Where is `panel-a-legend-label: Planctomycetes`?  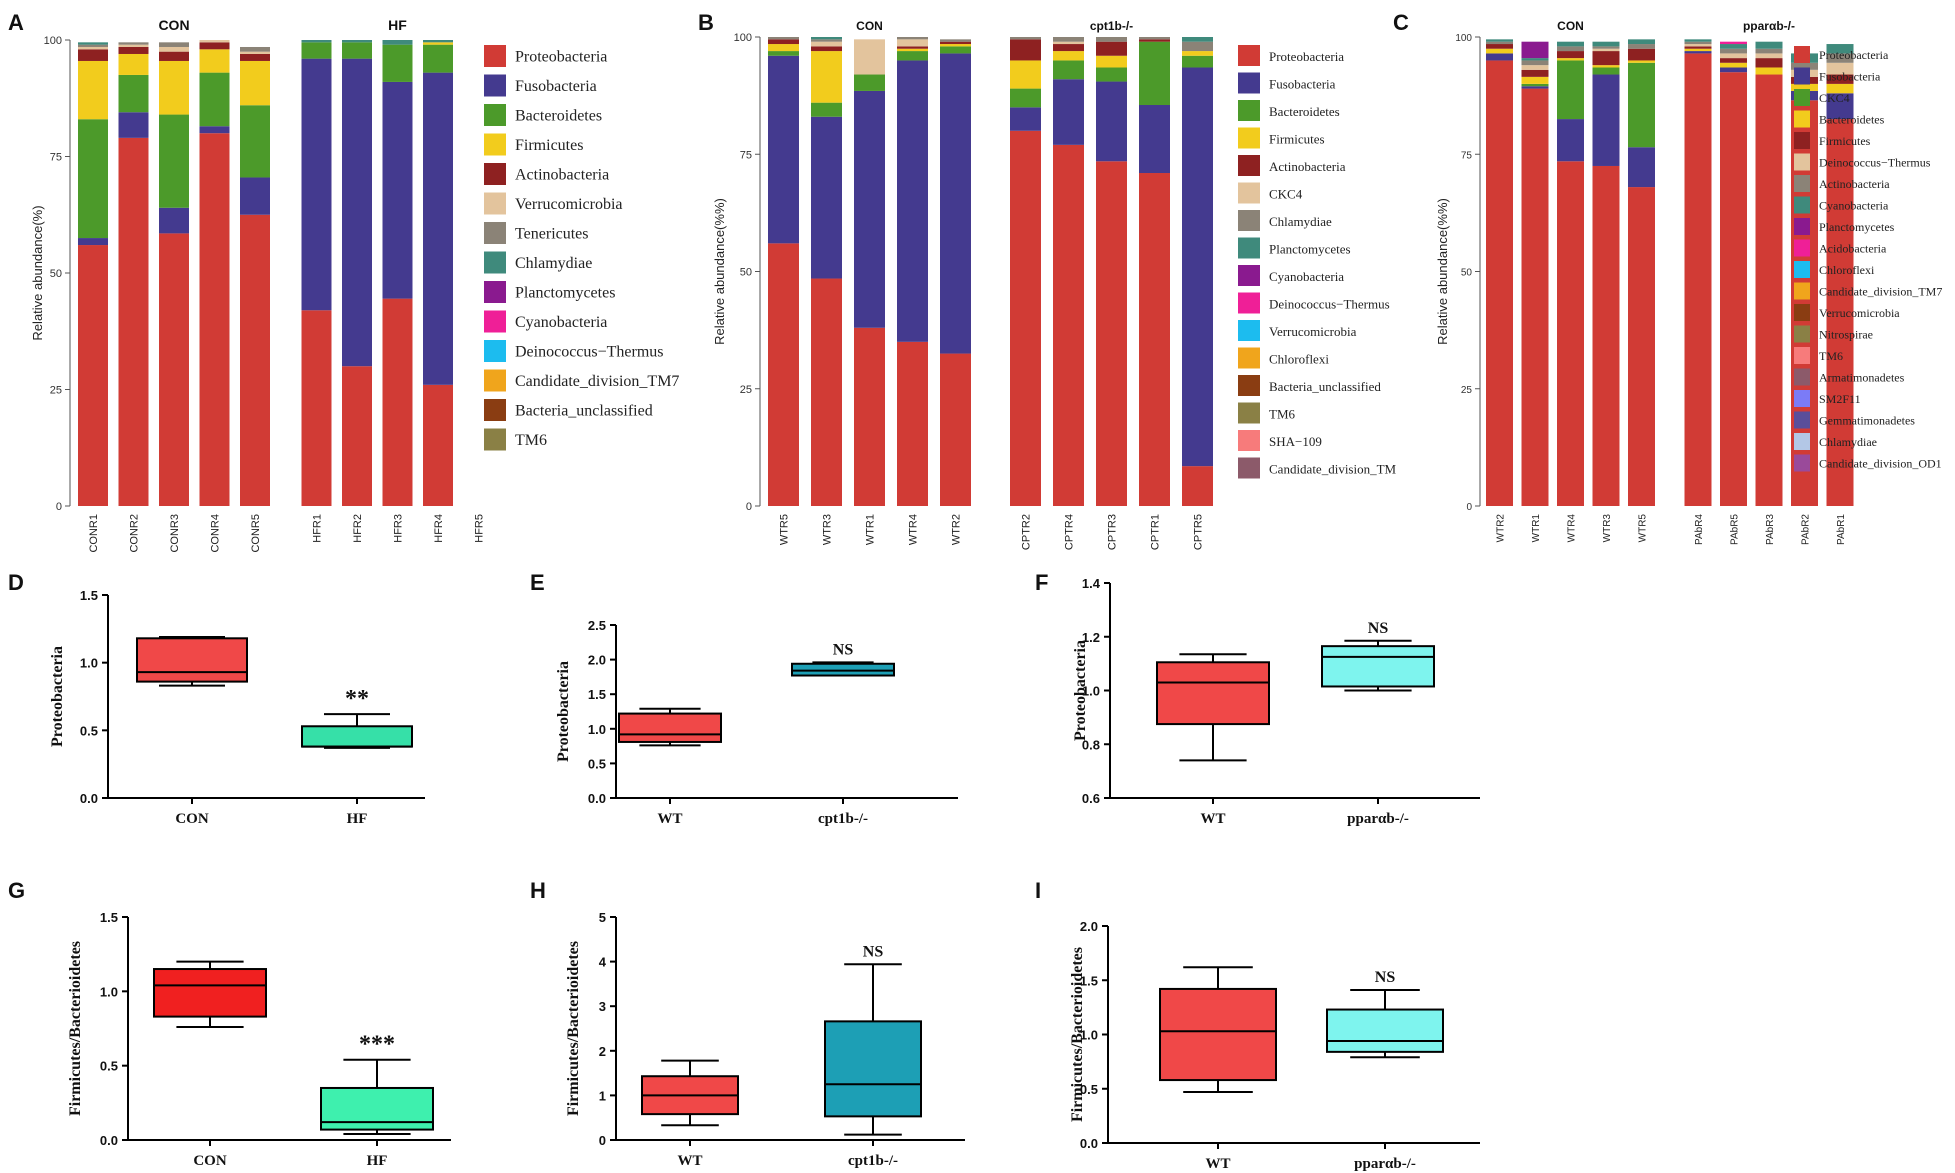
panel-a-legend-label: Planctomycetes is located at coordinates (565, 293).